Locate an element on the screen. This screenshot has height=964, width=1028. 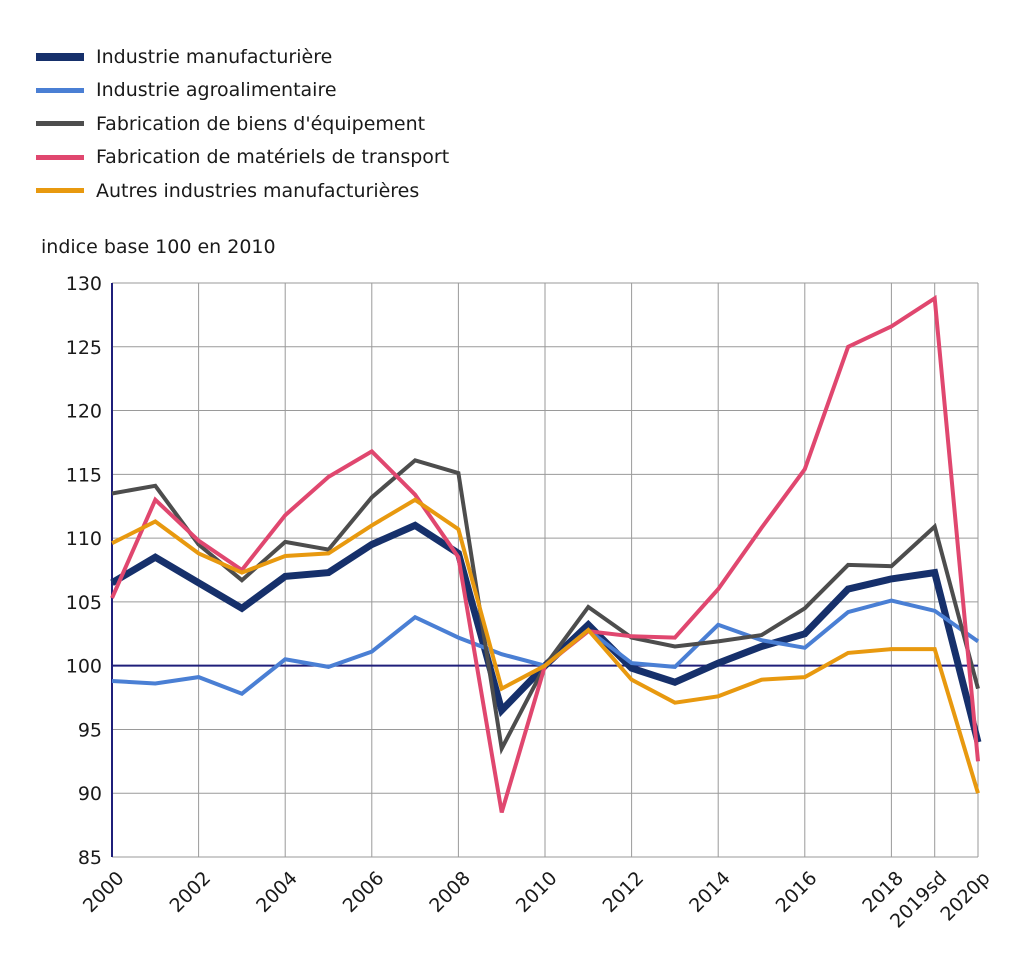
x-tick-label: 2000 is located at coordinates (104, 892).